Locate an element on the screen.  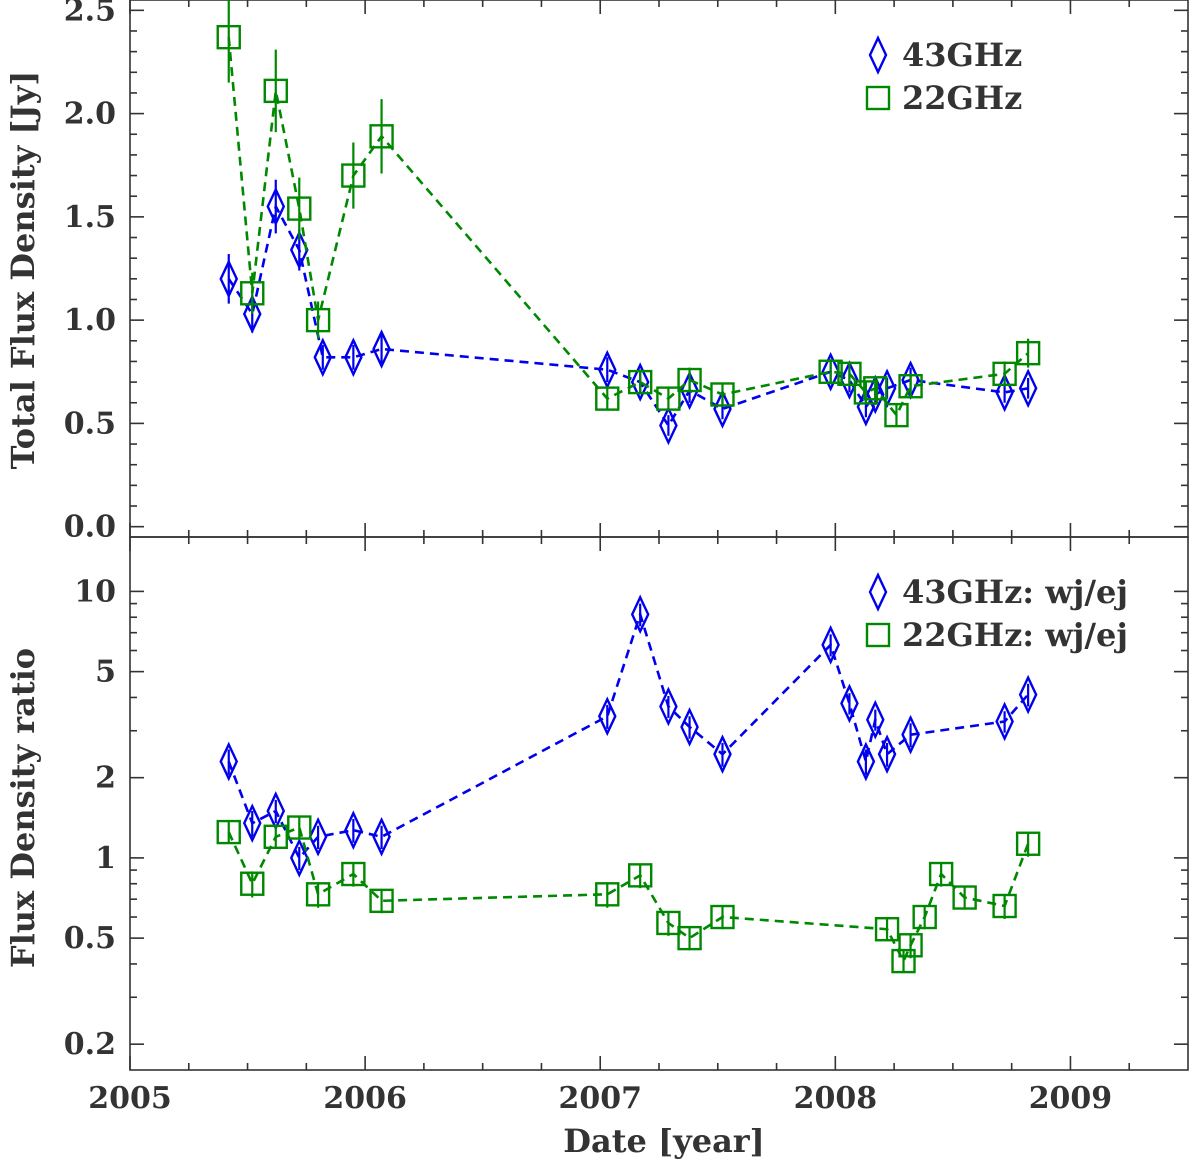
top-legend-22ghz-marker is located at coordinates (878, 98).